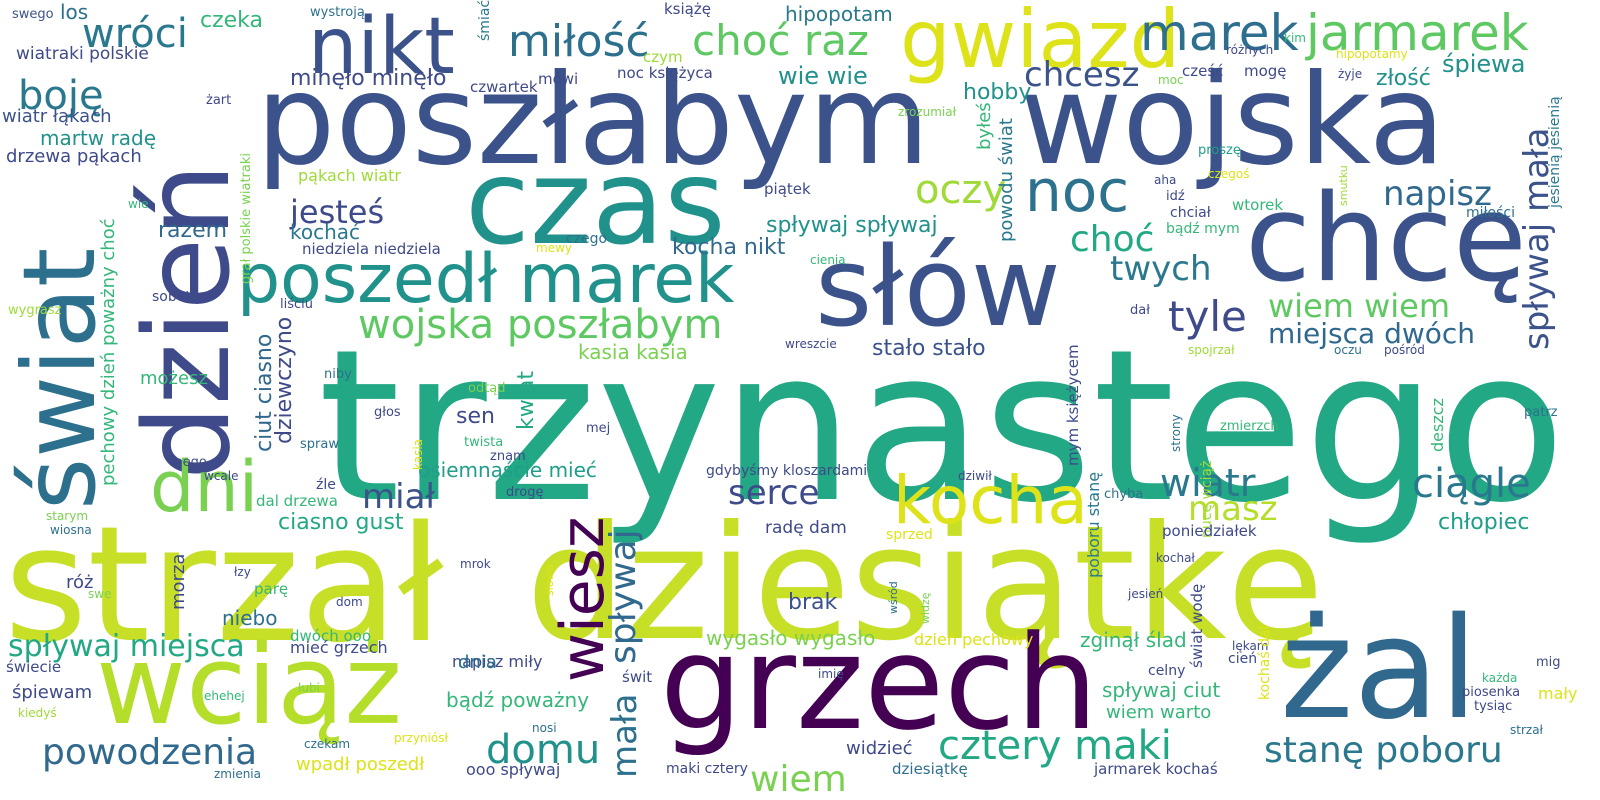 This screenshot has width=1600, height=800. What do you see at coordinates (421, 738) in the screenshot?
I see `word-przyniosl: przyniósł` at bounding box center [421, 738].